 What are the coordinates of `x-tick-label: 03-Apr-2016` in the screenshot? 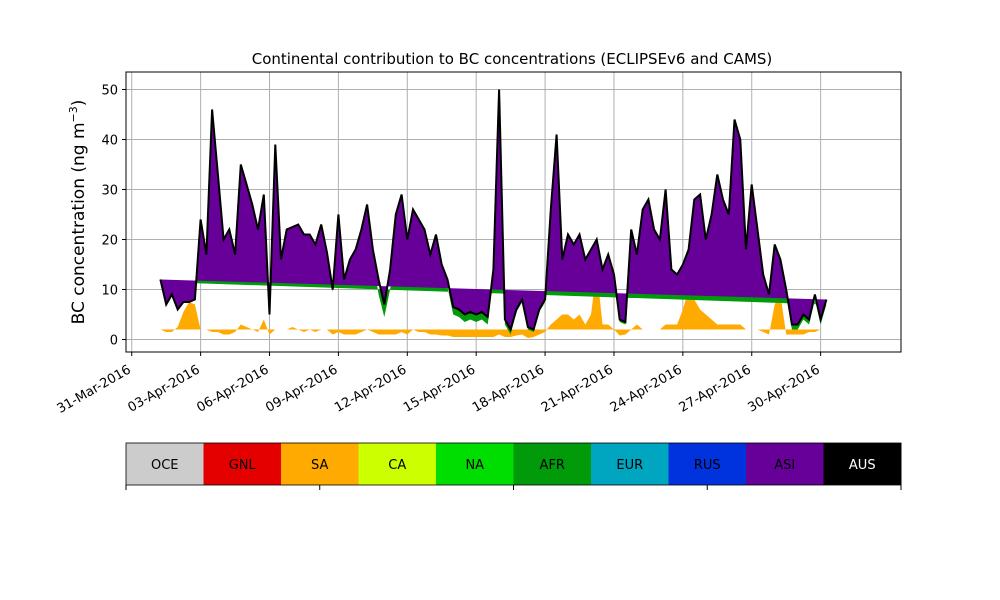 It's located at (164, 388).